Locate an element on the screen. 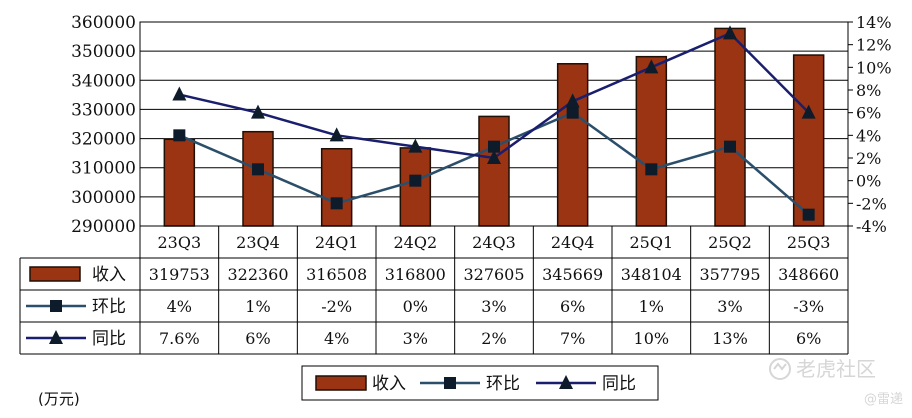 This screenshot has width=912, height=418. table-cell: 348660 is located at coordinates (808, 274).